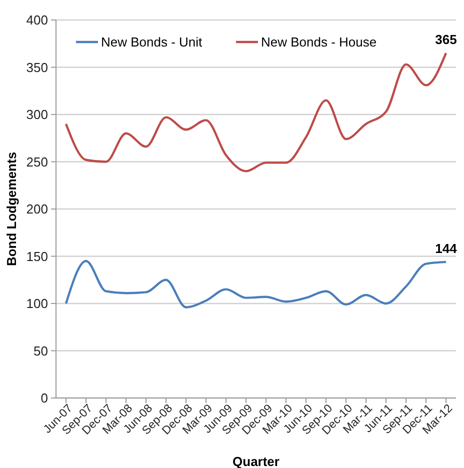 This screenshot has width=464, height=468. I want to click on y-tick-label: 250, so click(37, 162).